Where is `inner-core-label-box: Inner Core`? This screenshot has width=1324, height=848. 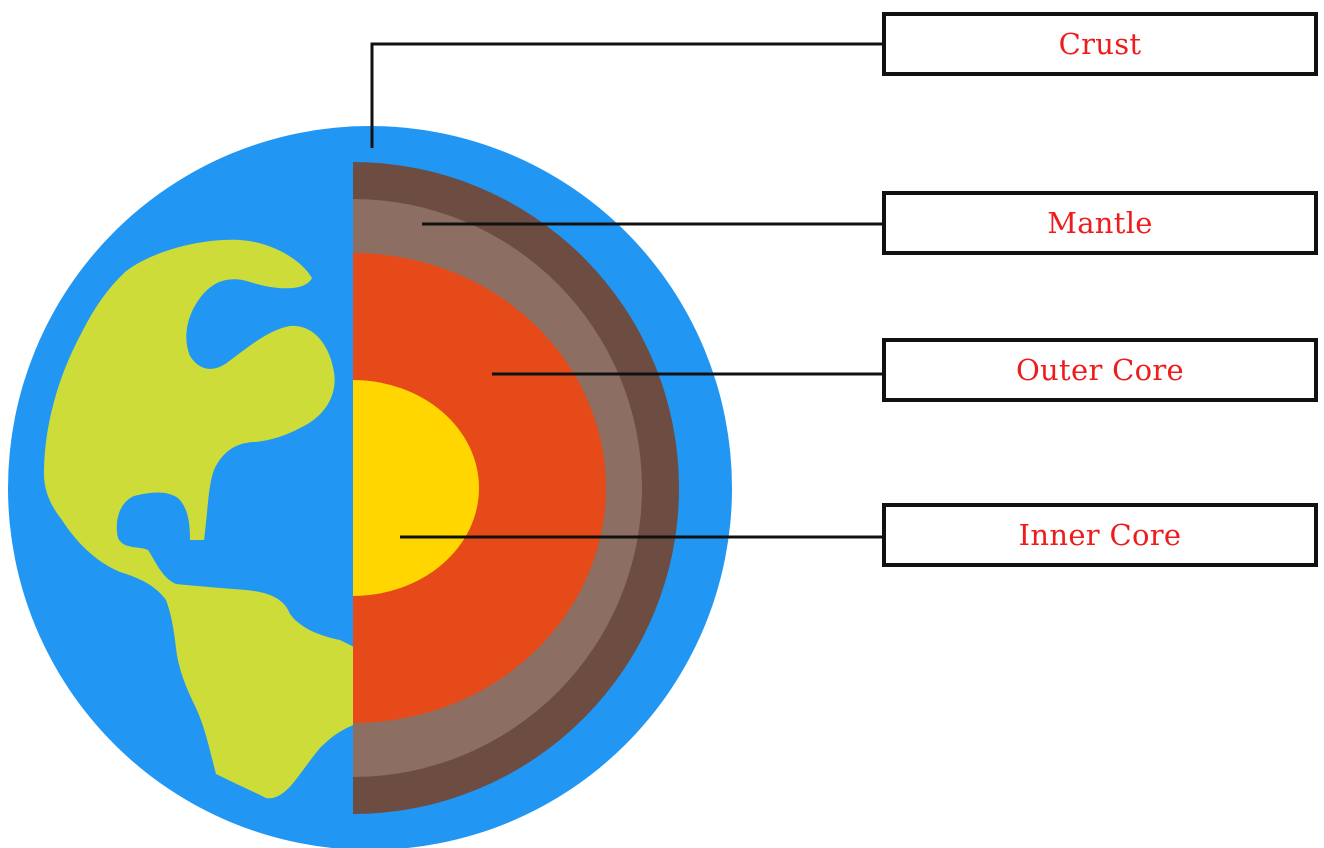
inner-core-label-box: Inner Core is located at coordinates (1100, 535).